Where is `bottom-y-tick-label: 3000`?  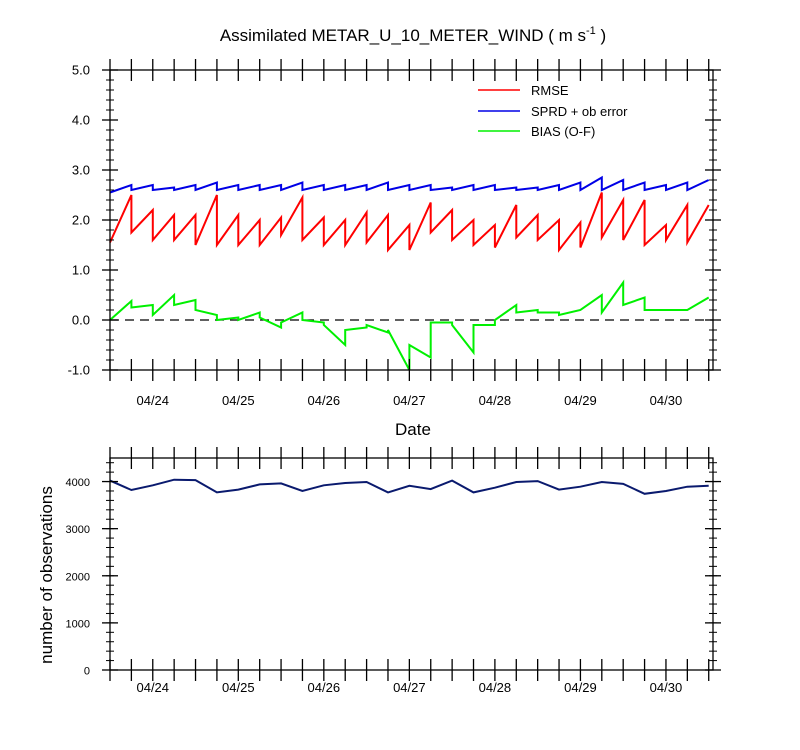 bottom-y-tick-label: 3000 is located at coordinates (78, 530).